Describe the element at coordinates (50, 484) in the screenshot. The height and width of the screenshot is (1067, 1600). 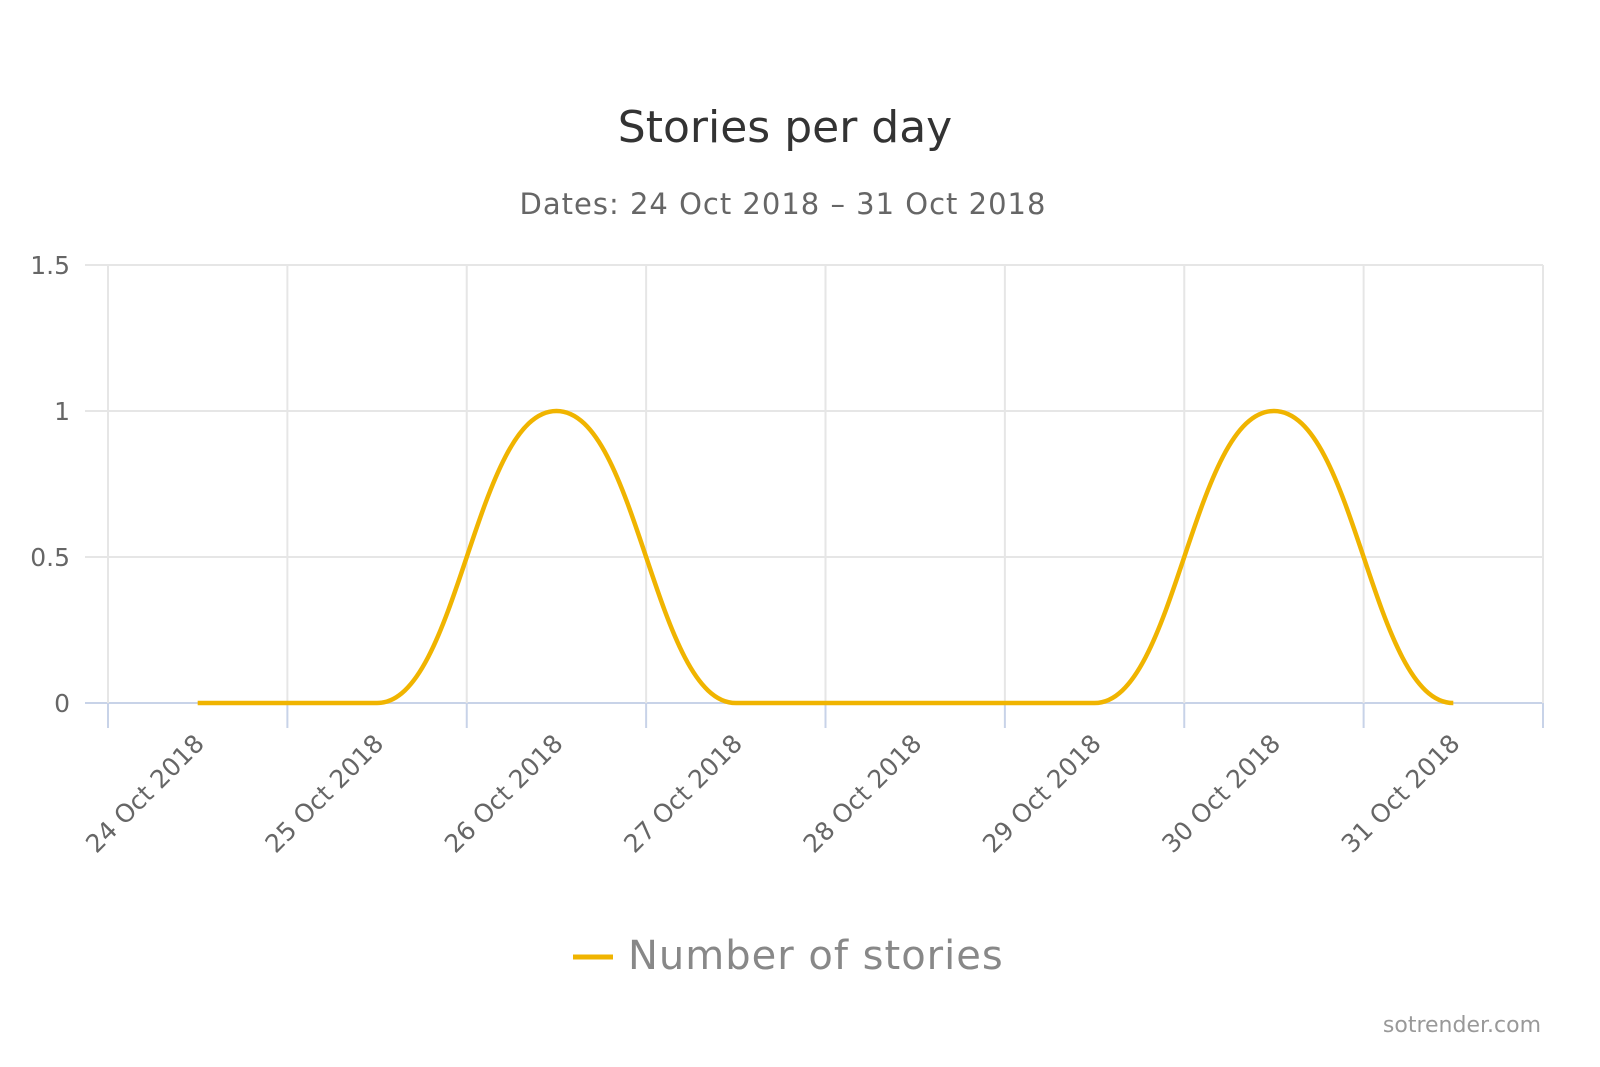
I see `y-axis: 0 0.5 1 1.5` at that location.